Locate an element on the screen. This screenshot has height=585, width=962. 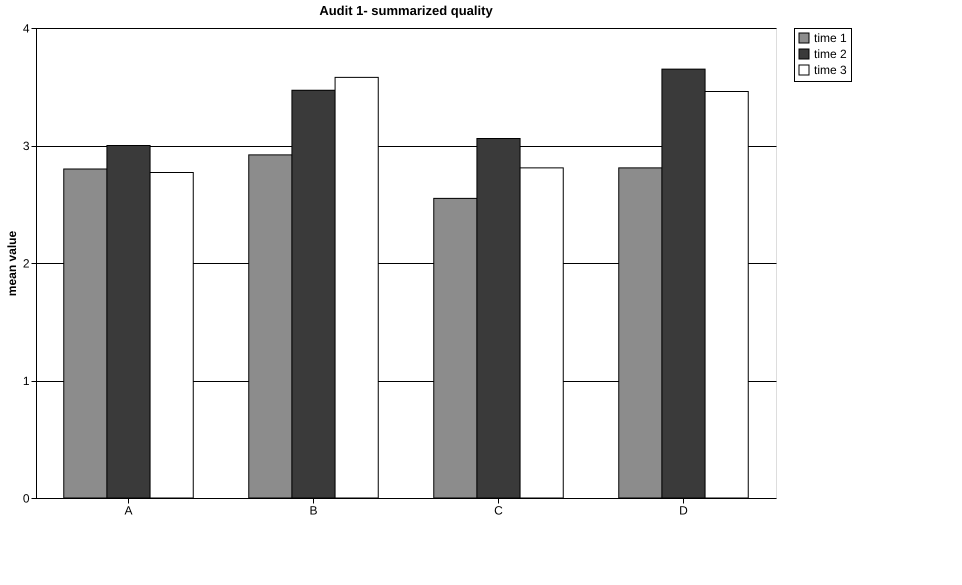
y-tick-label: 2 is located at coordinates (26, 263).